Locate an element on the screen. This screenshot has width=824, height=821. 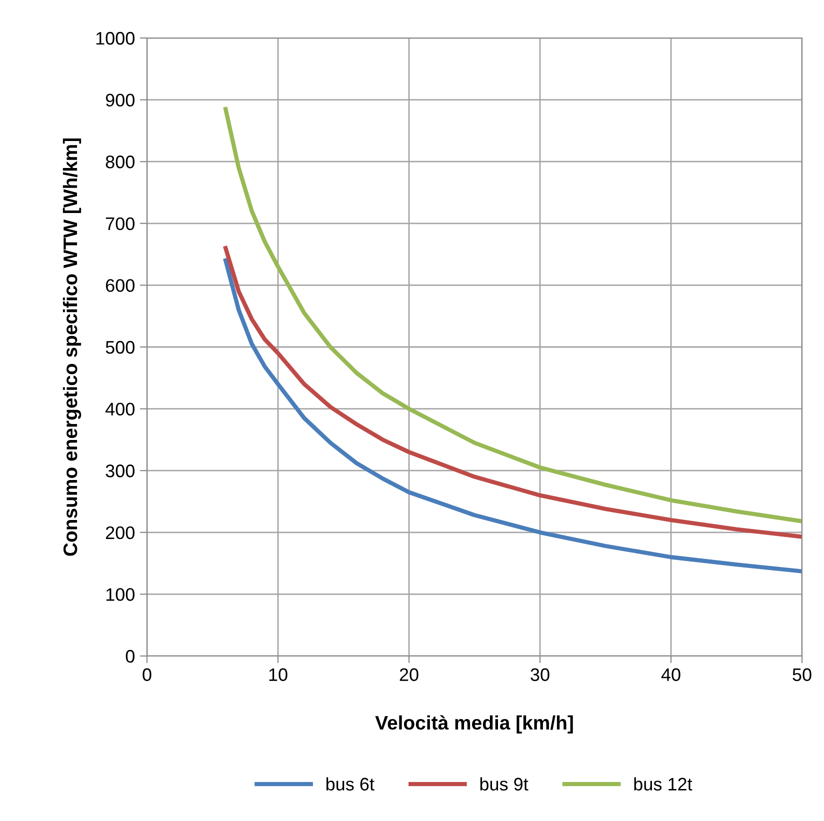
x-tick-label: 50 is located at coordinates (802, 675).